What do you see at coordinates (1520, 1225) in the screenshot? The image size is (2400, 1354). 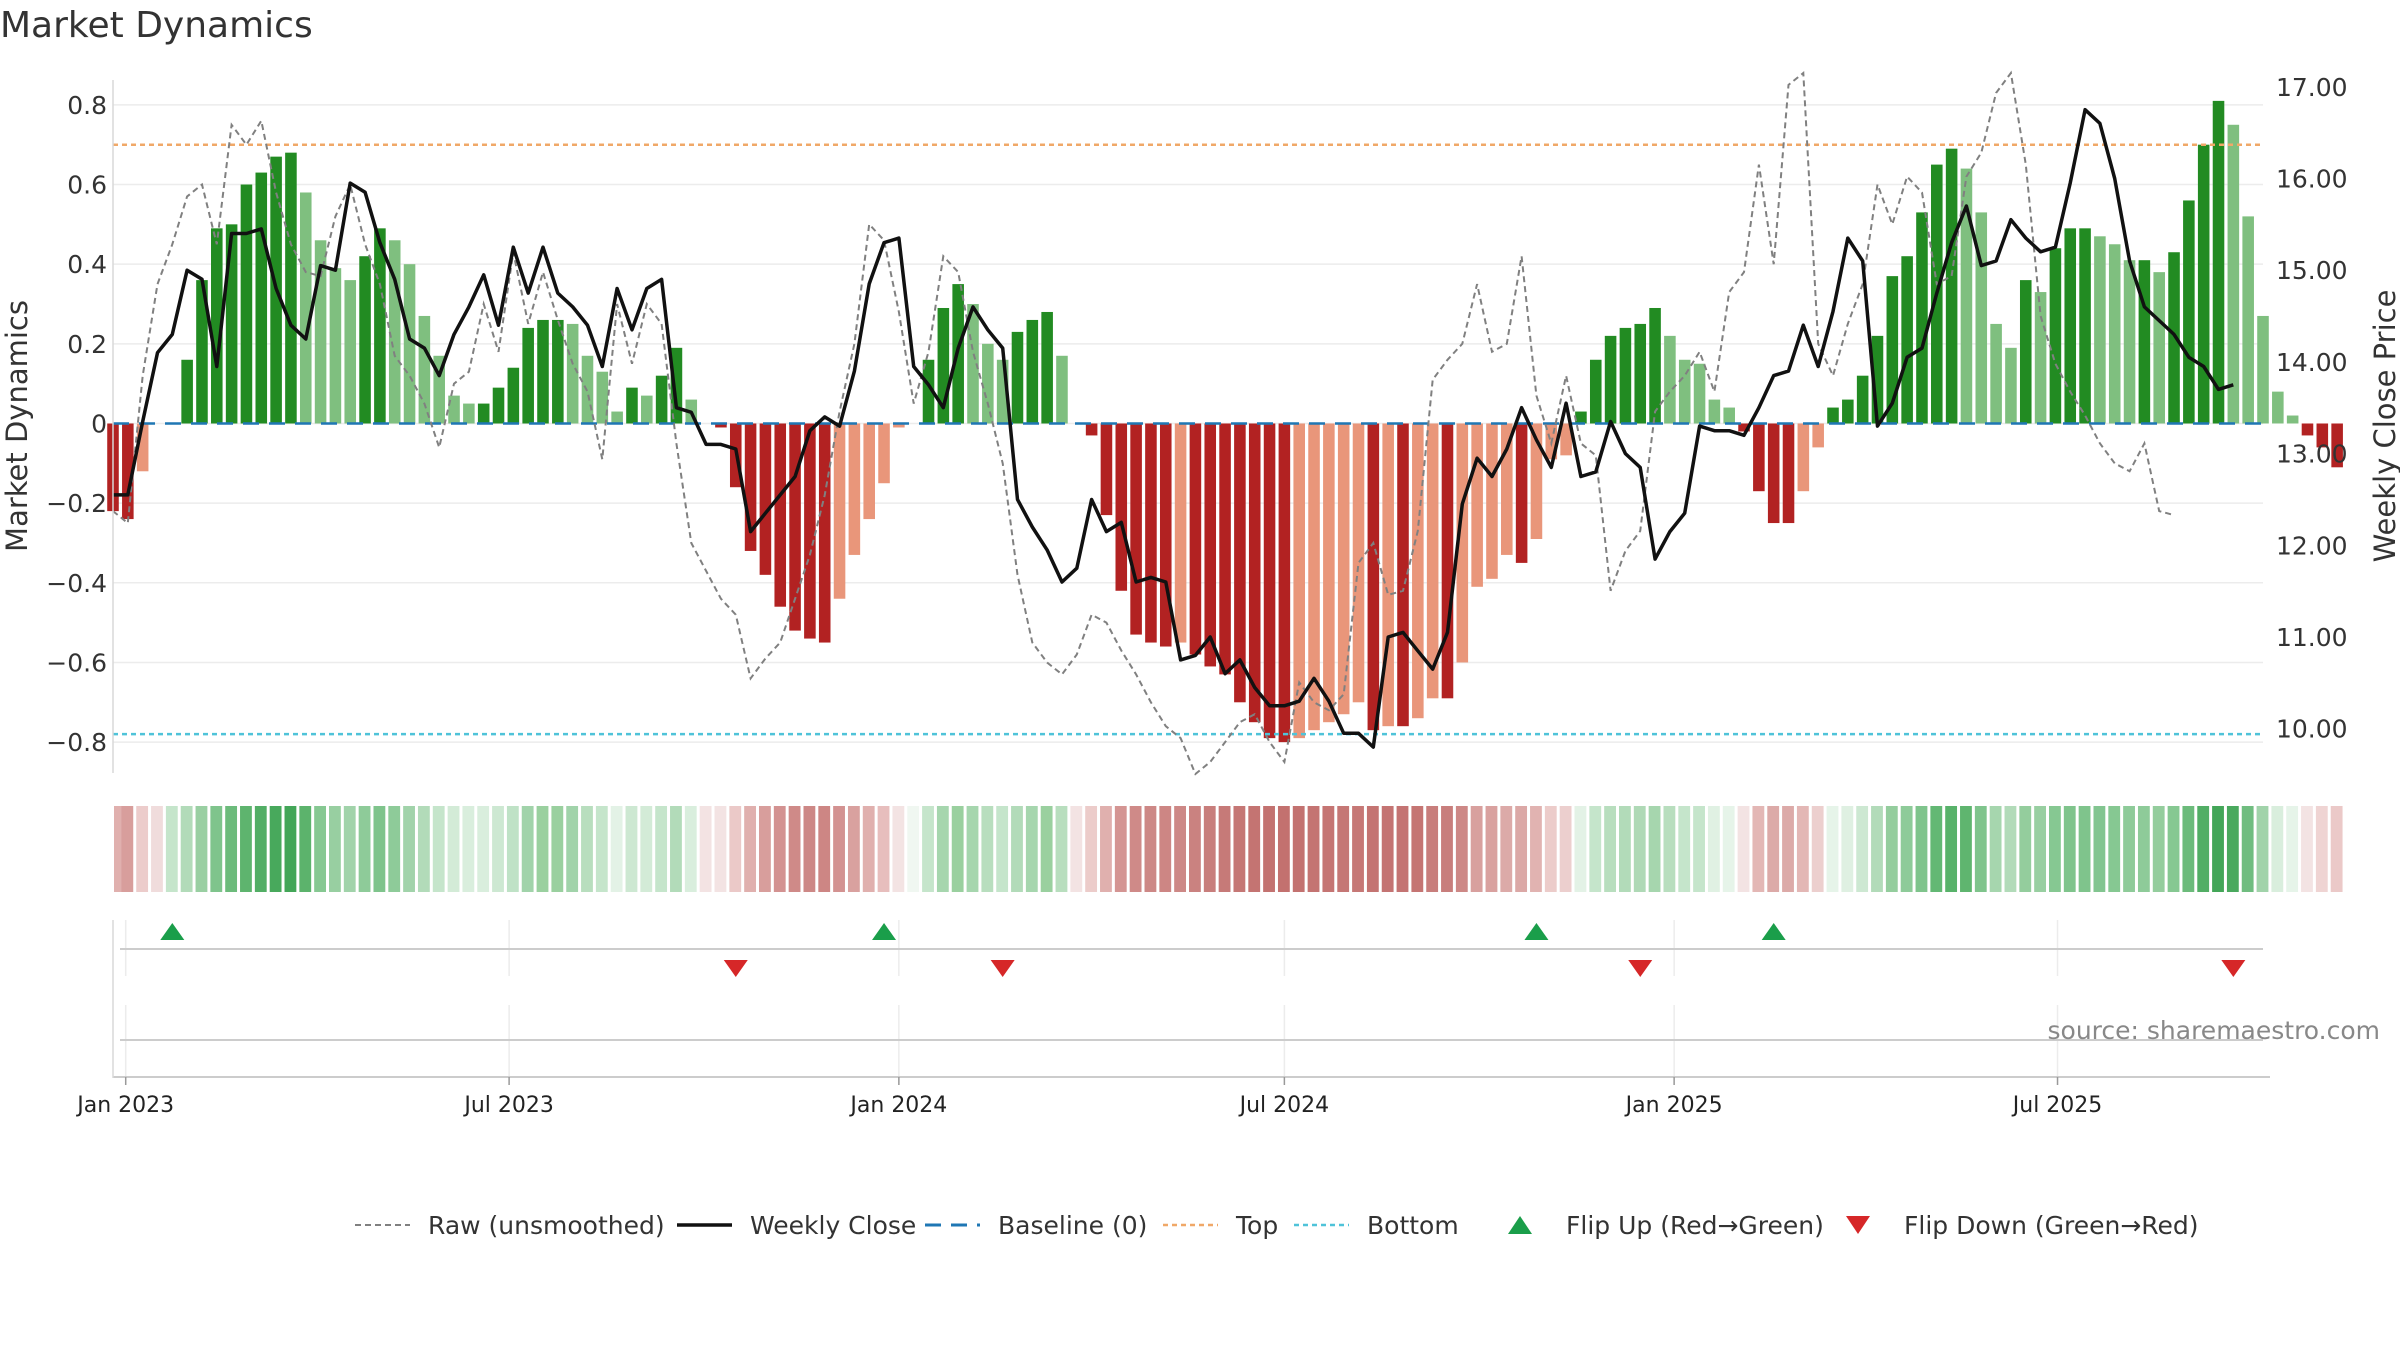 I see `legend-swatch-flip-up` at bounding box center [1520, 1225].